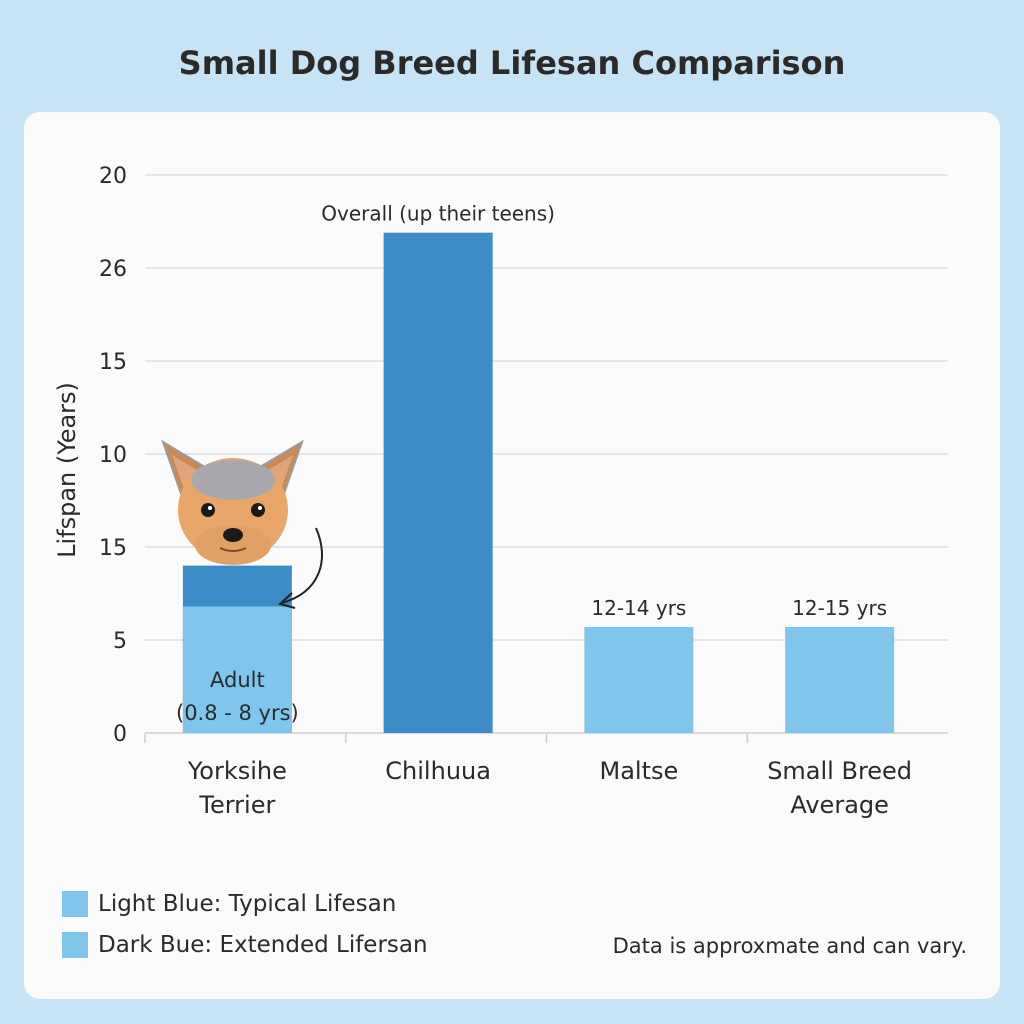 The height and width of the screenshot is (1024, 1024). Describe the element at coordinates (113, 176) in the screenshot. I see `y-tick-label: 20` at that location.